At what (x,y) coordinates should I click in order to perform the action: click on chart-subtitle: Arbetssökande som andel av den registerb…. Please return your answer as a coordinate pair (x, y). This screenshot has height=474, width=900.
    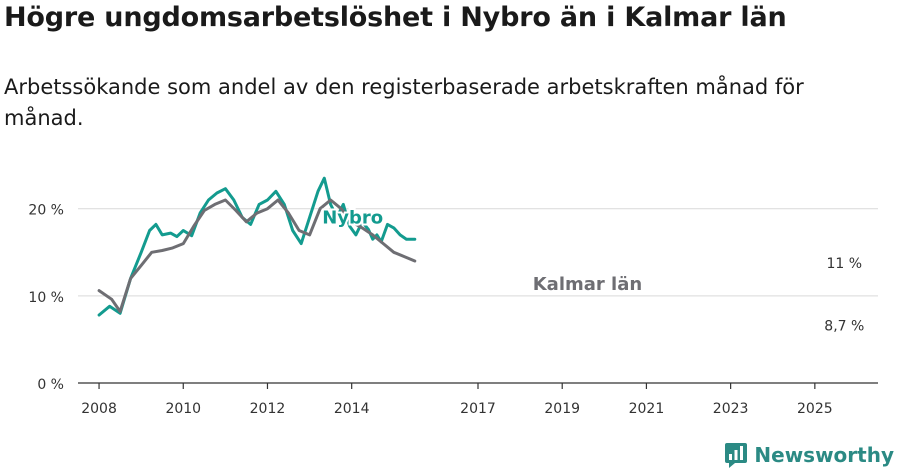
    Looking at the image, I should click on (404, 102).